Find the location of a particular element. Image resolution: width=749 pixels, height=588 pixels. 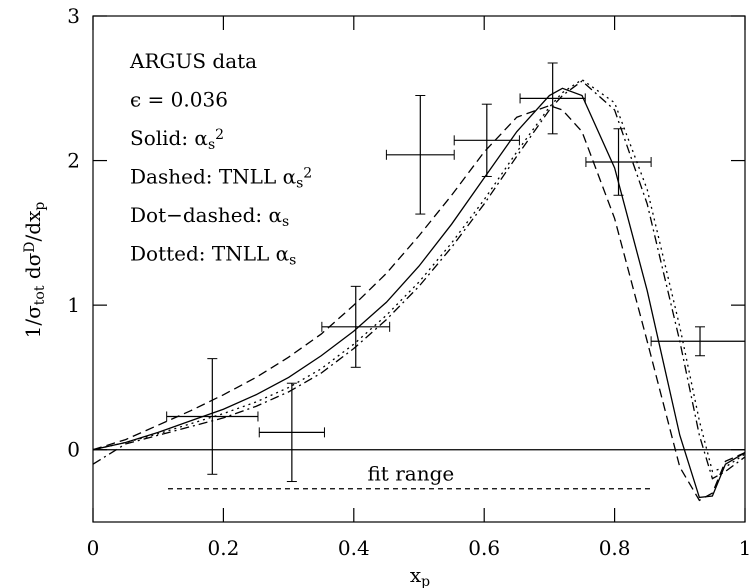

x-tick-label: 0.8 is located at coordinates (615, 548).